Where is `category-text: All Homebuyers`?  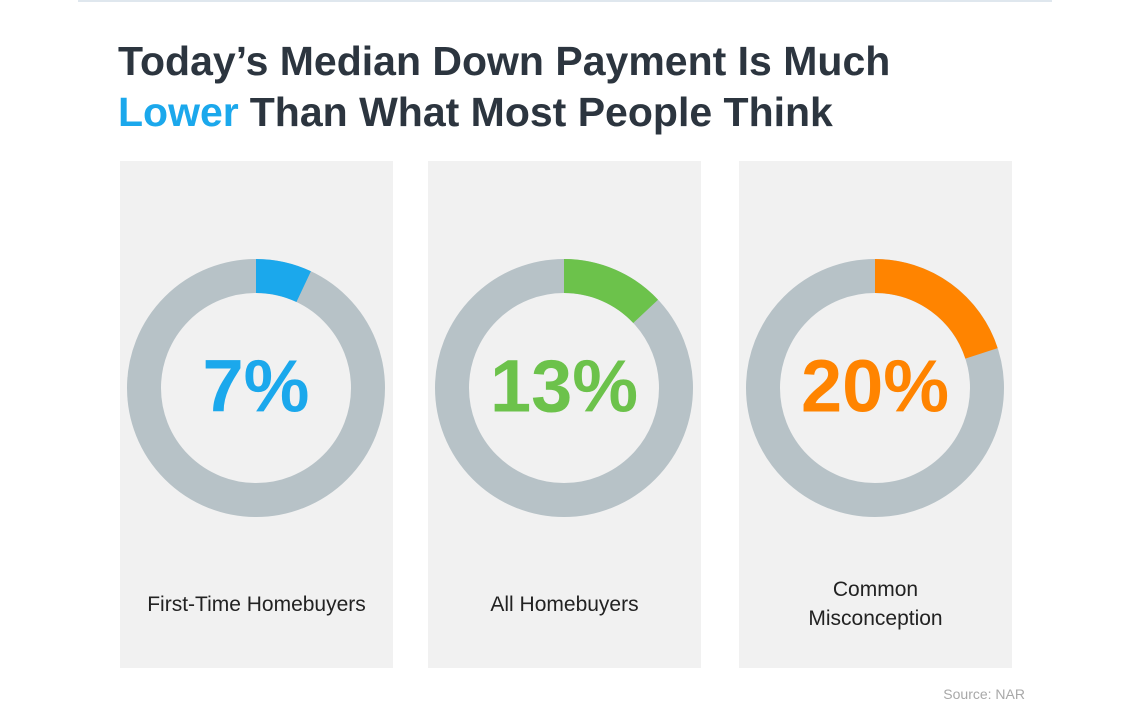 category-text: All Homebuyers is located at coordinates (564, 604).